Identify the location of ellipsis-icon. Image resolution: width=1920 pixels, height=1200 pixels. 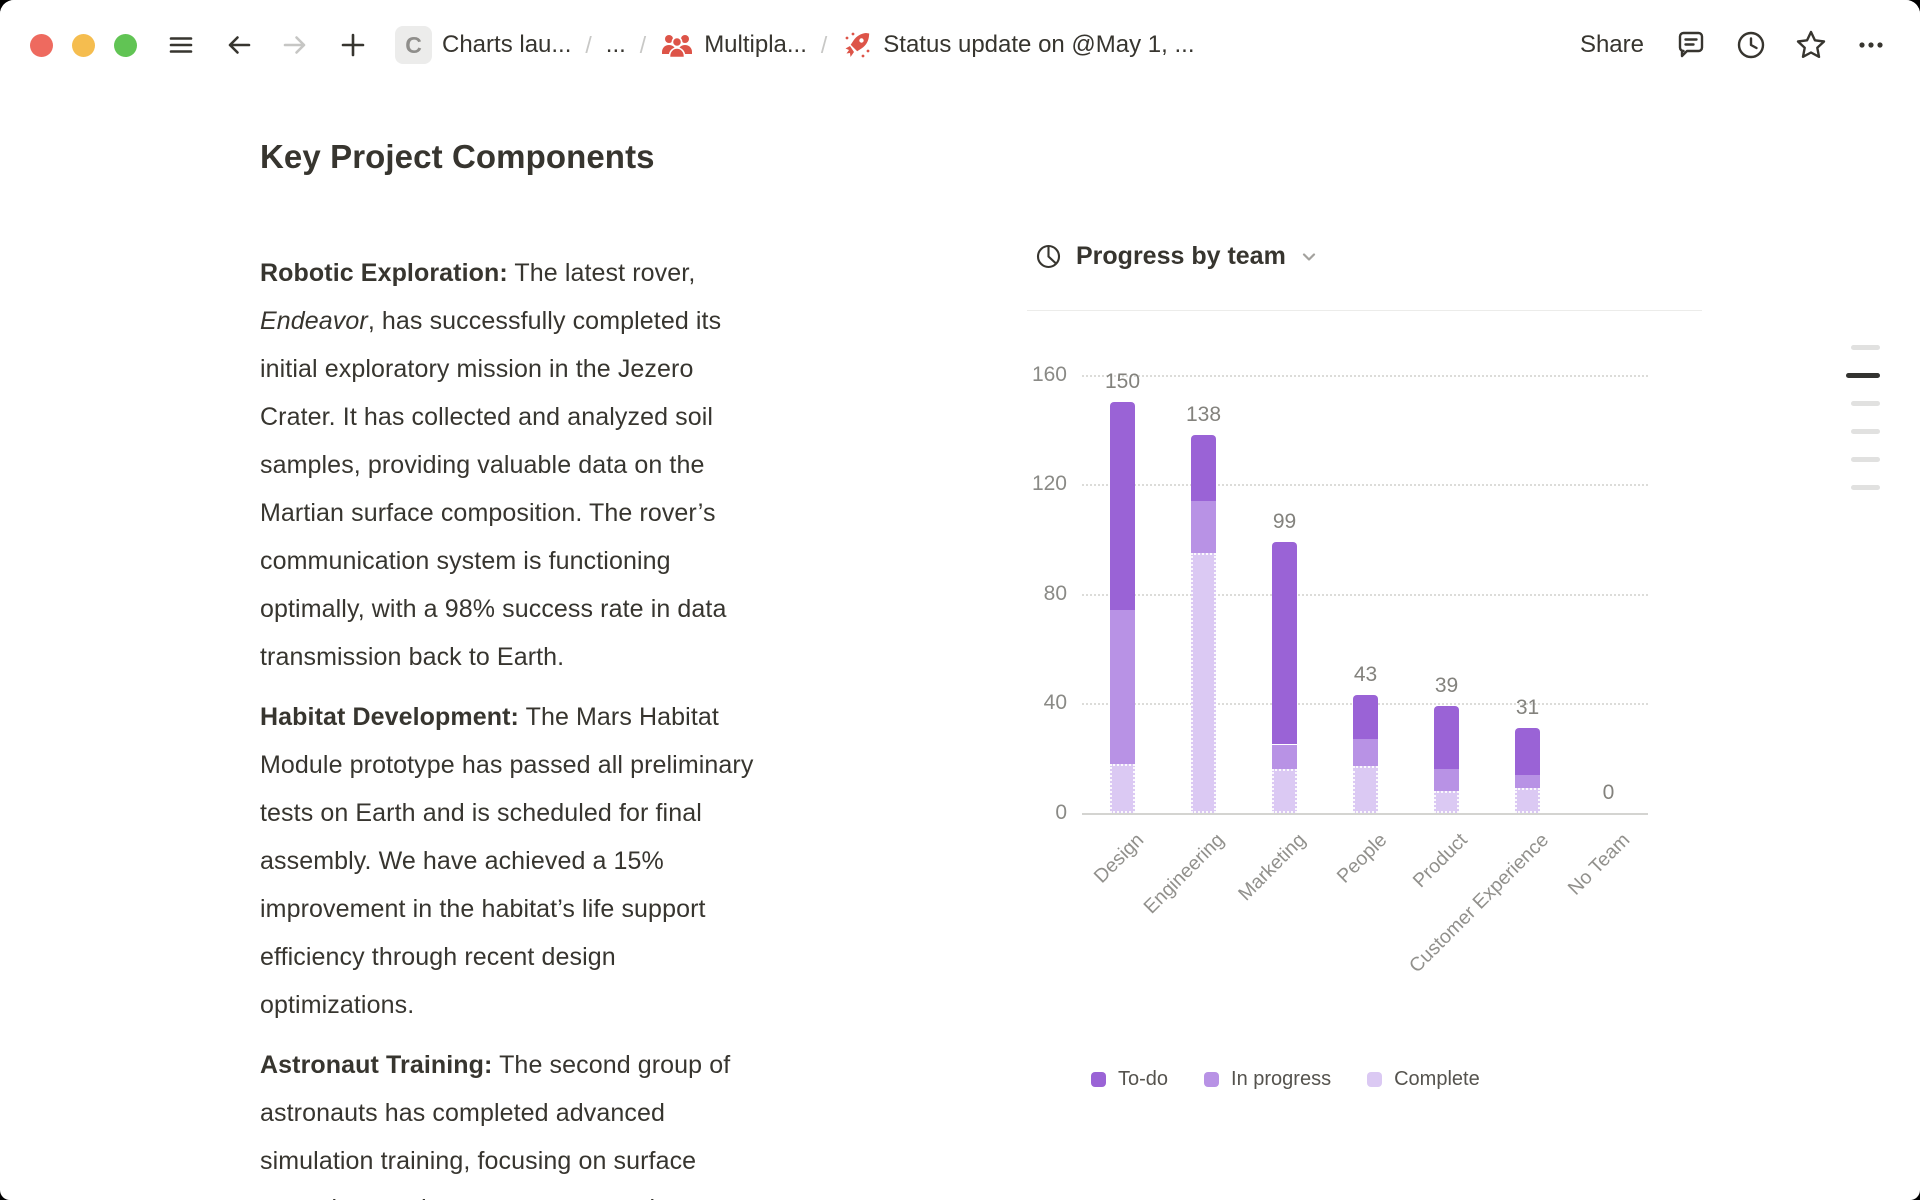
(1871, 45).